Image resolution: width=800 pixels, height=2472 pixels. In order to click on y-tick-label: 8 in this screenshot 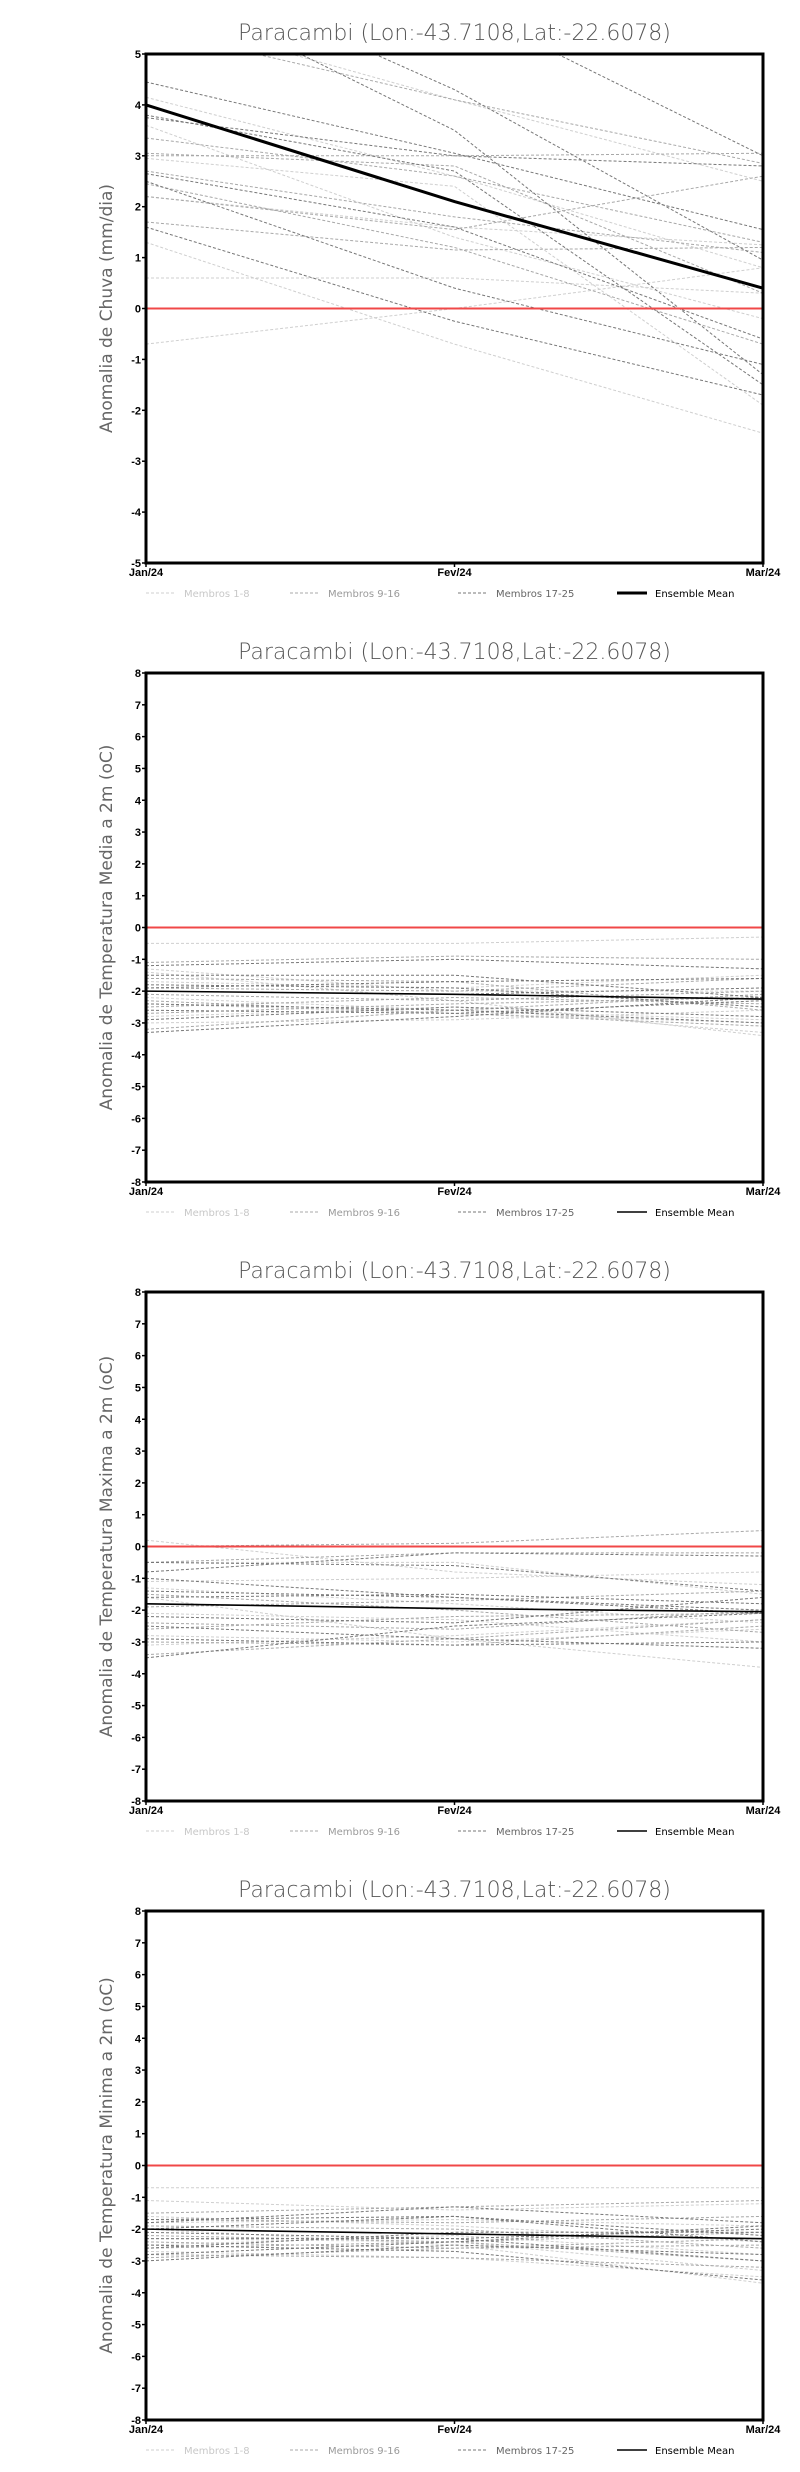, I will do `click(138, 1912)`.